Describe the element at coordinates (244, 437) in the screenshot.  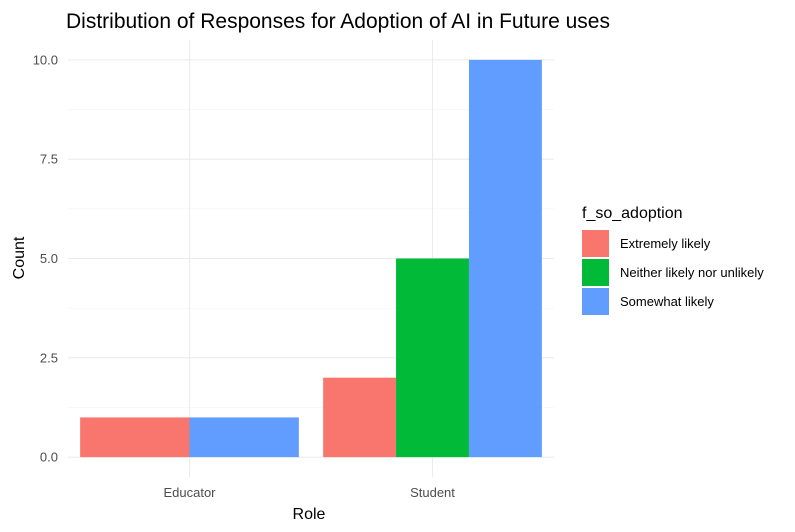
I see `bar-educator-somewhat-likely` at that location.